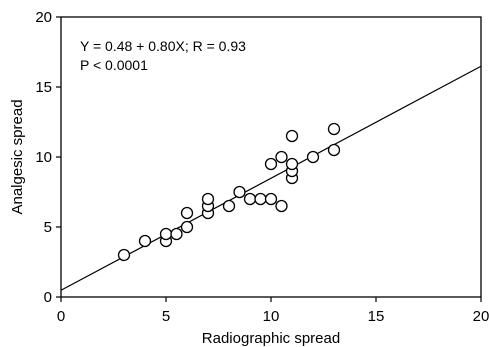 Image resolution: width=489 pixels, height=347 pixels. What do you see at coordinates (17, 156) in the screenshot?
I see `y-axis-title: Analgesic spread` at bounding box center [17, 156].